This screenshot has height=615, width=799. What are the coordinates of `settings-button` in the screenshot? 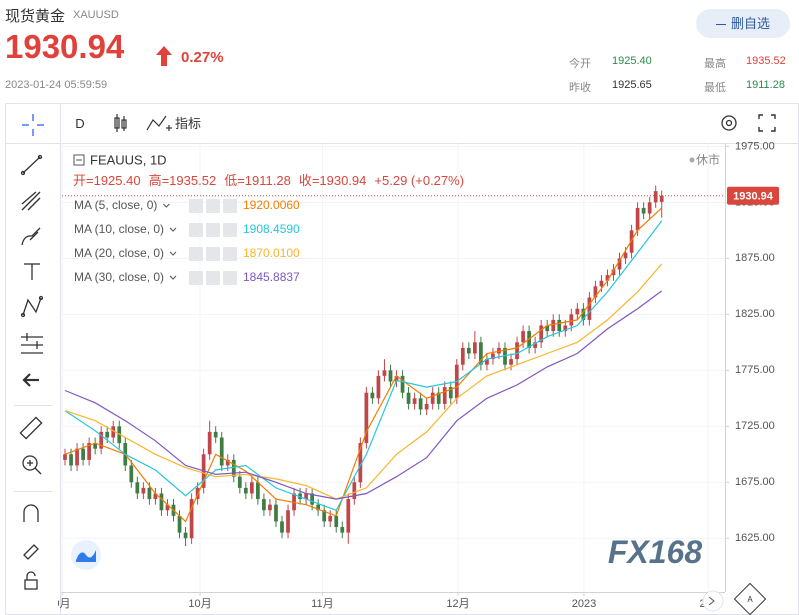 It's located at (729, 123).